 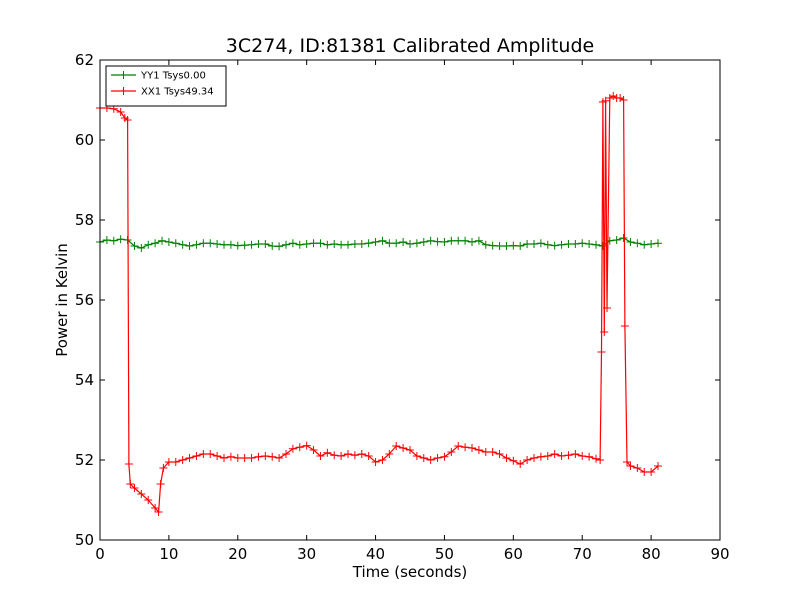 I want to click on y-axis-label: Power in Kelvin, so click(x=62, y=300).